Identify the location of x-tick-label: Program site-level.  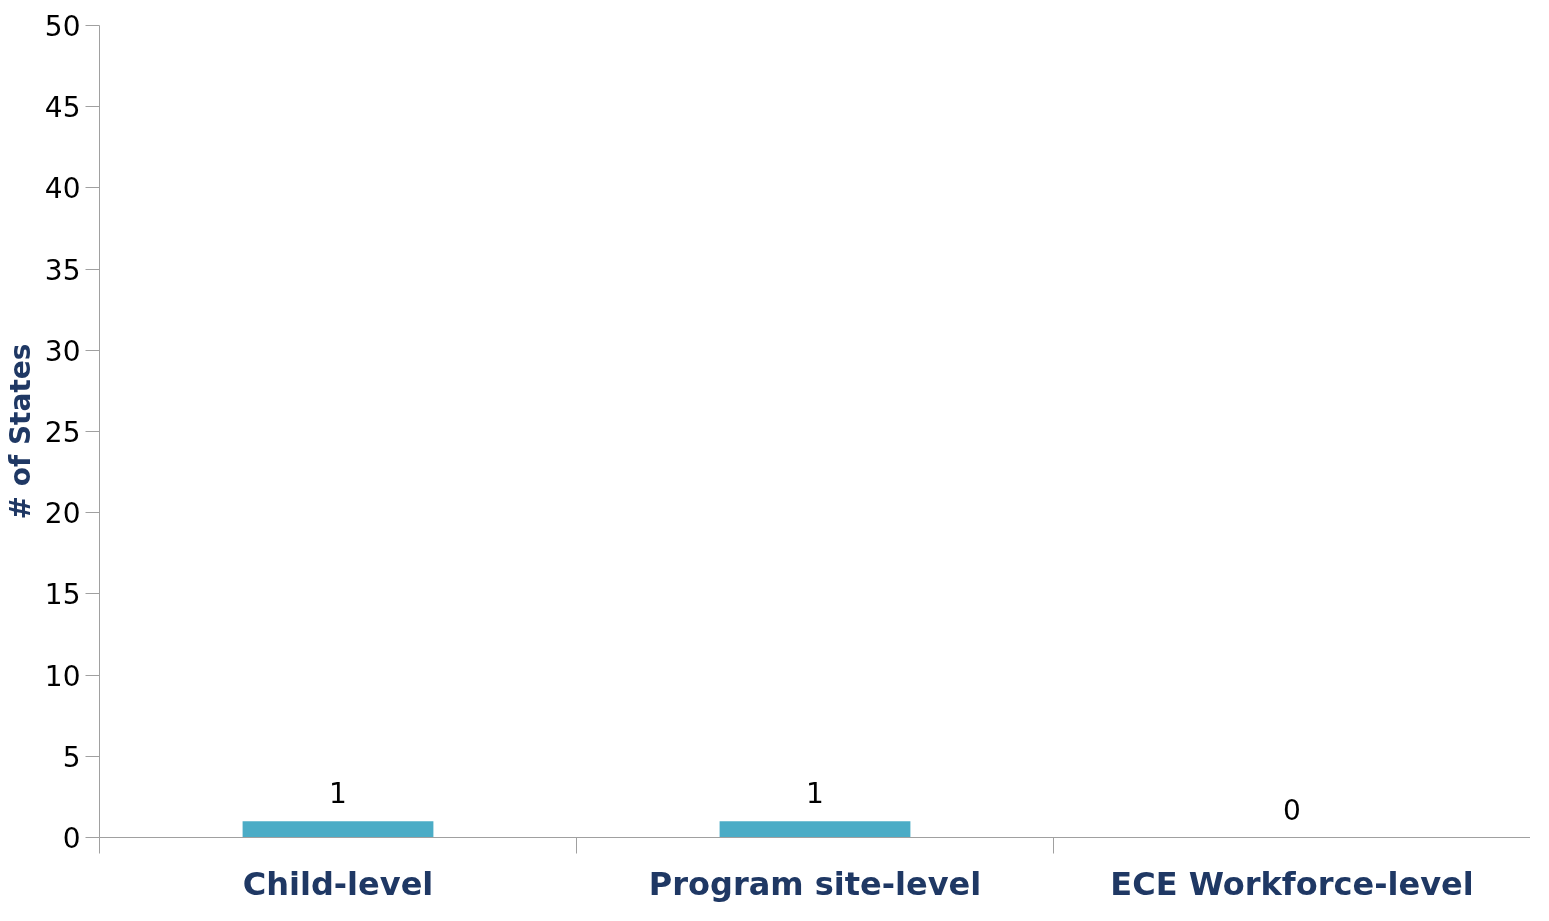
(815, 883).